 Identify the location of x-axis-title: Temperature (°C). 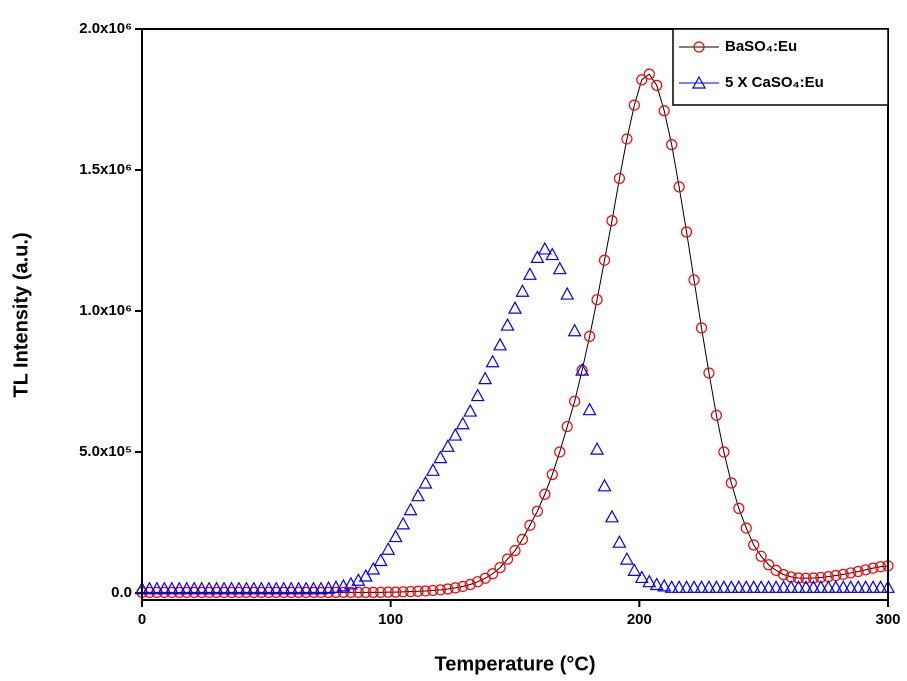
(515, 664).